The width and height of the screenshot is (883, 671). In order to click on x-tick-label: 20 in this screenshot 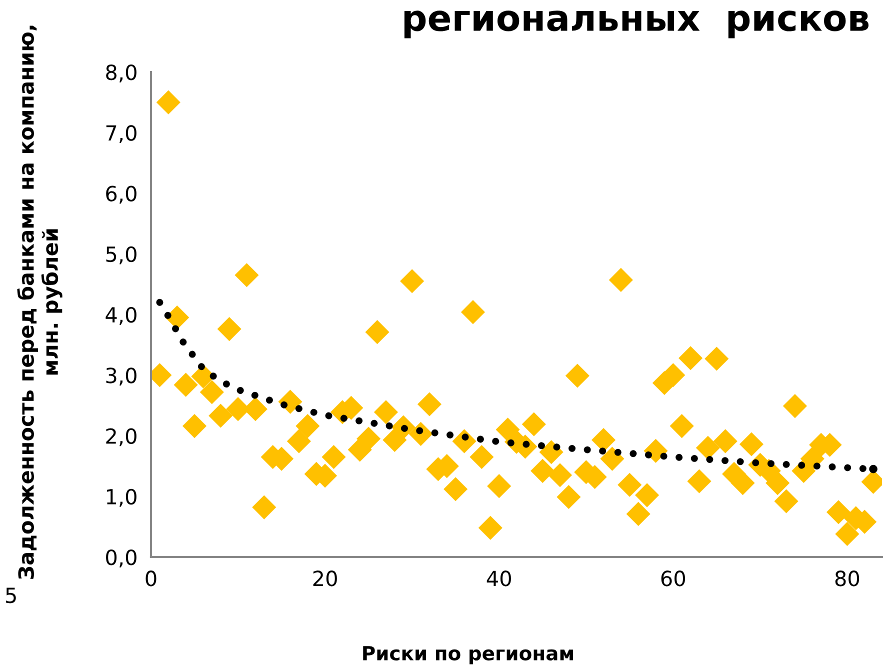, I will do `click(325, 578)`.